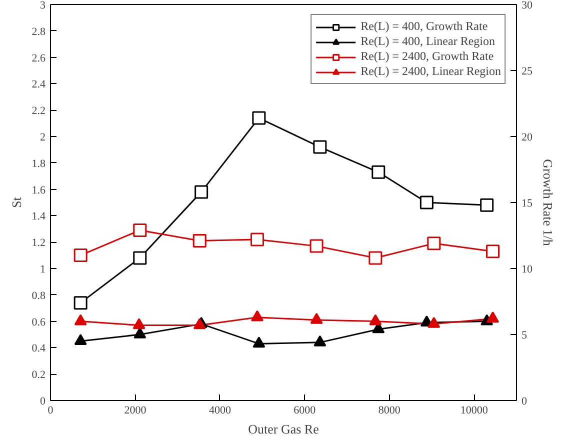 This screenshot has width=586, height=440. What do you see at coordinates (305, 410) in the screenshot?
I see `x-tick-label: 6000` at bounding box center [305, 410].